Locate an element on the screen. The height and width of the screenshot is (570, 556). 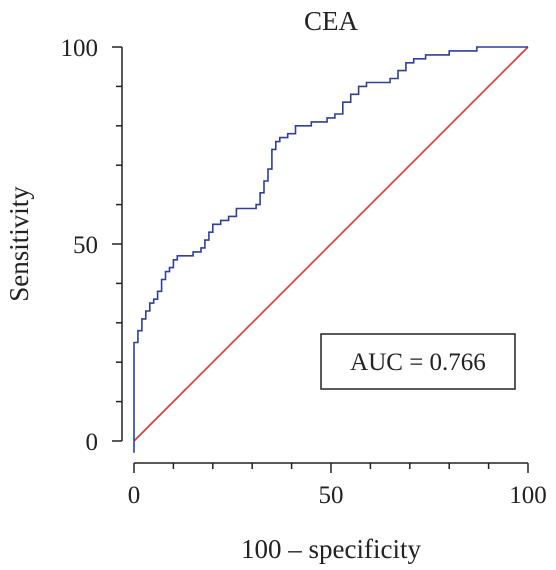
x-tick-label: 50 is located at coordinates (331, 495).